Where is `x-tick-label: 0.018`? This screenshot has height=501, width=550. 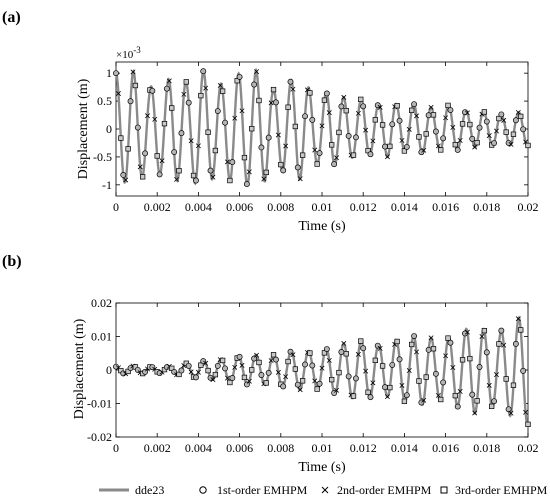 x-tick-label: 0.018 is located at coordinates (486, 207).